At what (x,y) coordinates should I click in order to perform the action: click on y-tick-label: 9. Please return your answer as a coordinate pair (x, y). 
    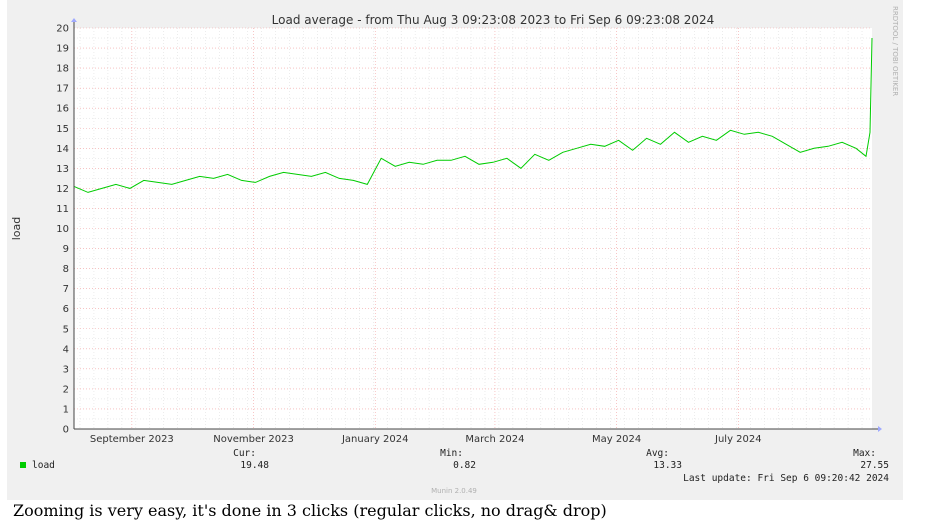
    Looking at the image, I should click on (66, 249).